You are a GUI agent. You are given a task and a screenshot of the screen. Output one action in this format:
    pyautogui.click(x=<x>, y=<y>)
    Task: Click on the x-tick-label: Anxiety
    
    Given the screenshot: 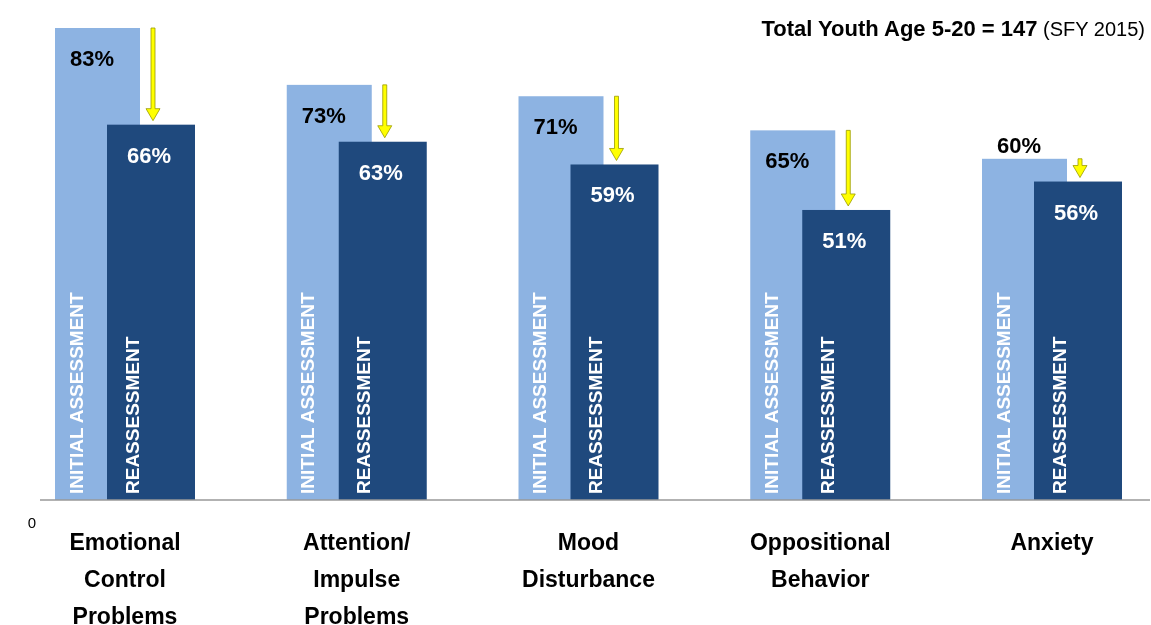 What is the action you would take?
    pyautogui.click(x=1052, y=542)
    